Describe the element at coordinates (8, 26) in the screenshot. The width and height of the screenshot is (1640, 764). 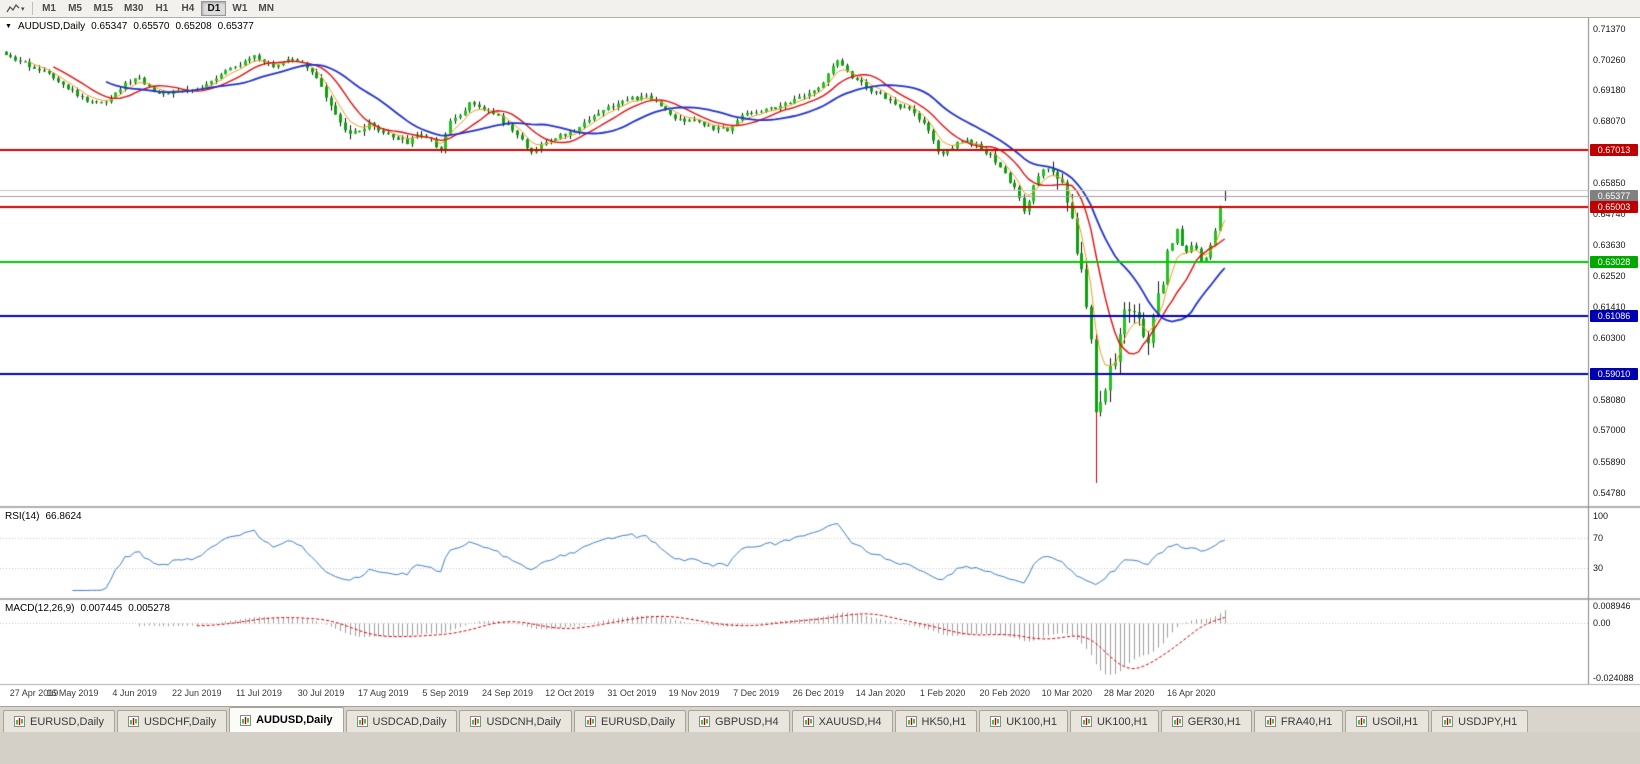
I see `collapse-triangle-icon: ▼` at that location.